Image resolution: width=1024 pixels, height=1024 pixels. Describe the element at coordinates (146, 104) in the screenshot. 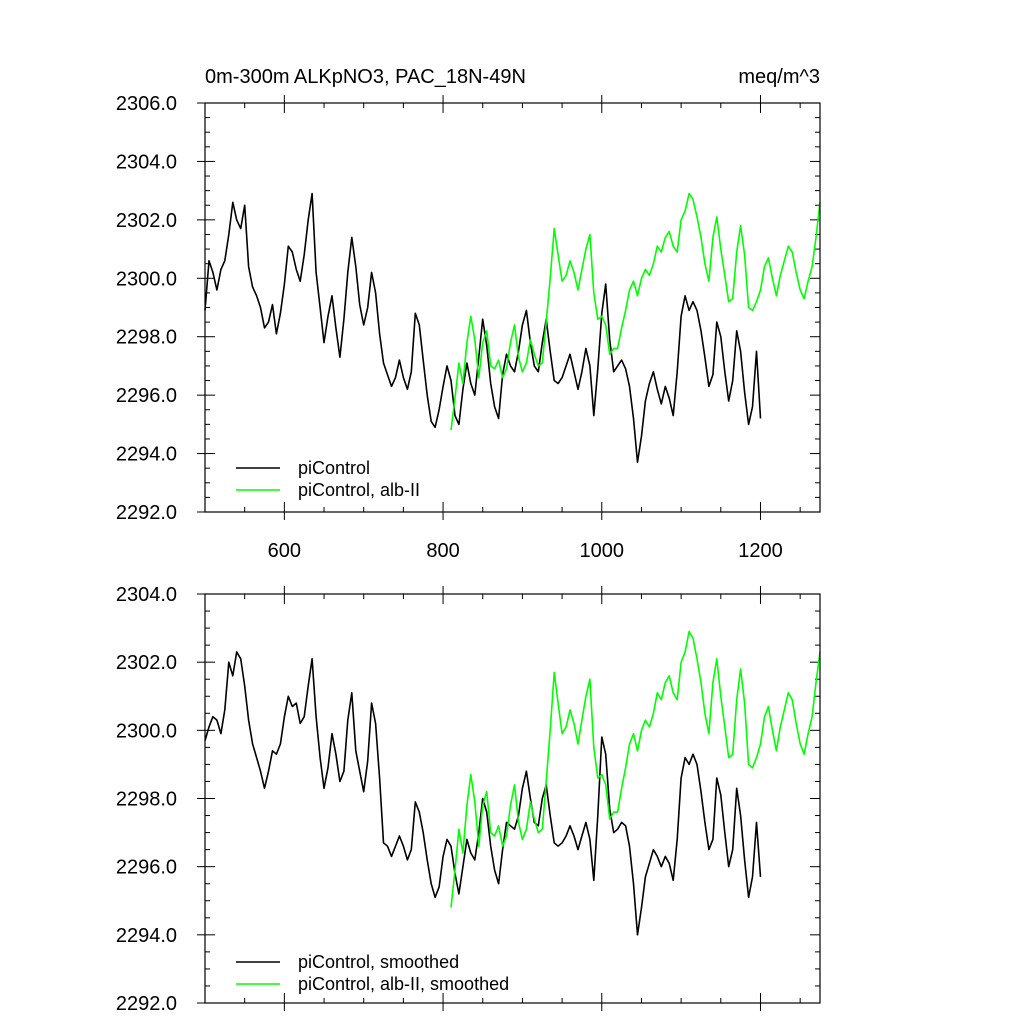

I see `y-tick-label: 2306.0` at that location.